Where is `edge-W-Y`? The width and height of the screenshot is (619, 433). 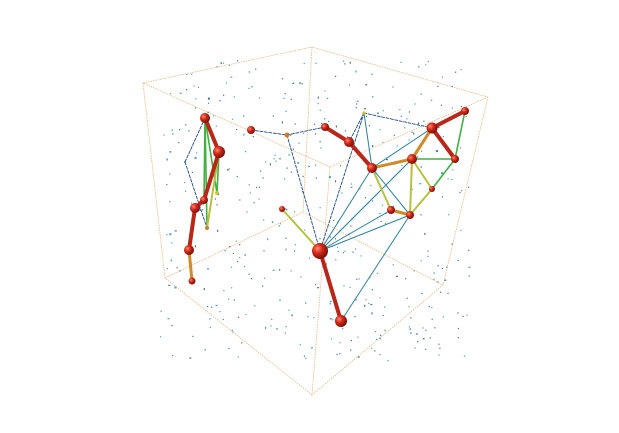
edge-W-Y is located at coordinates (196, 195).